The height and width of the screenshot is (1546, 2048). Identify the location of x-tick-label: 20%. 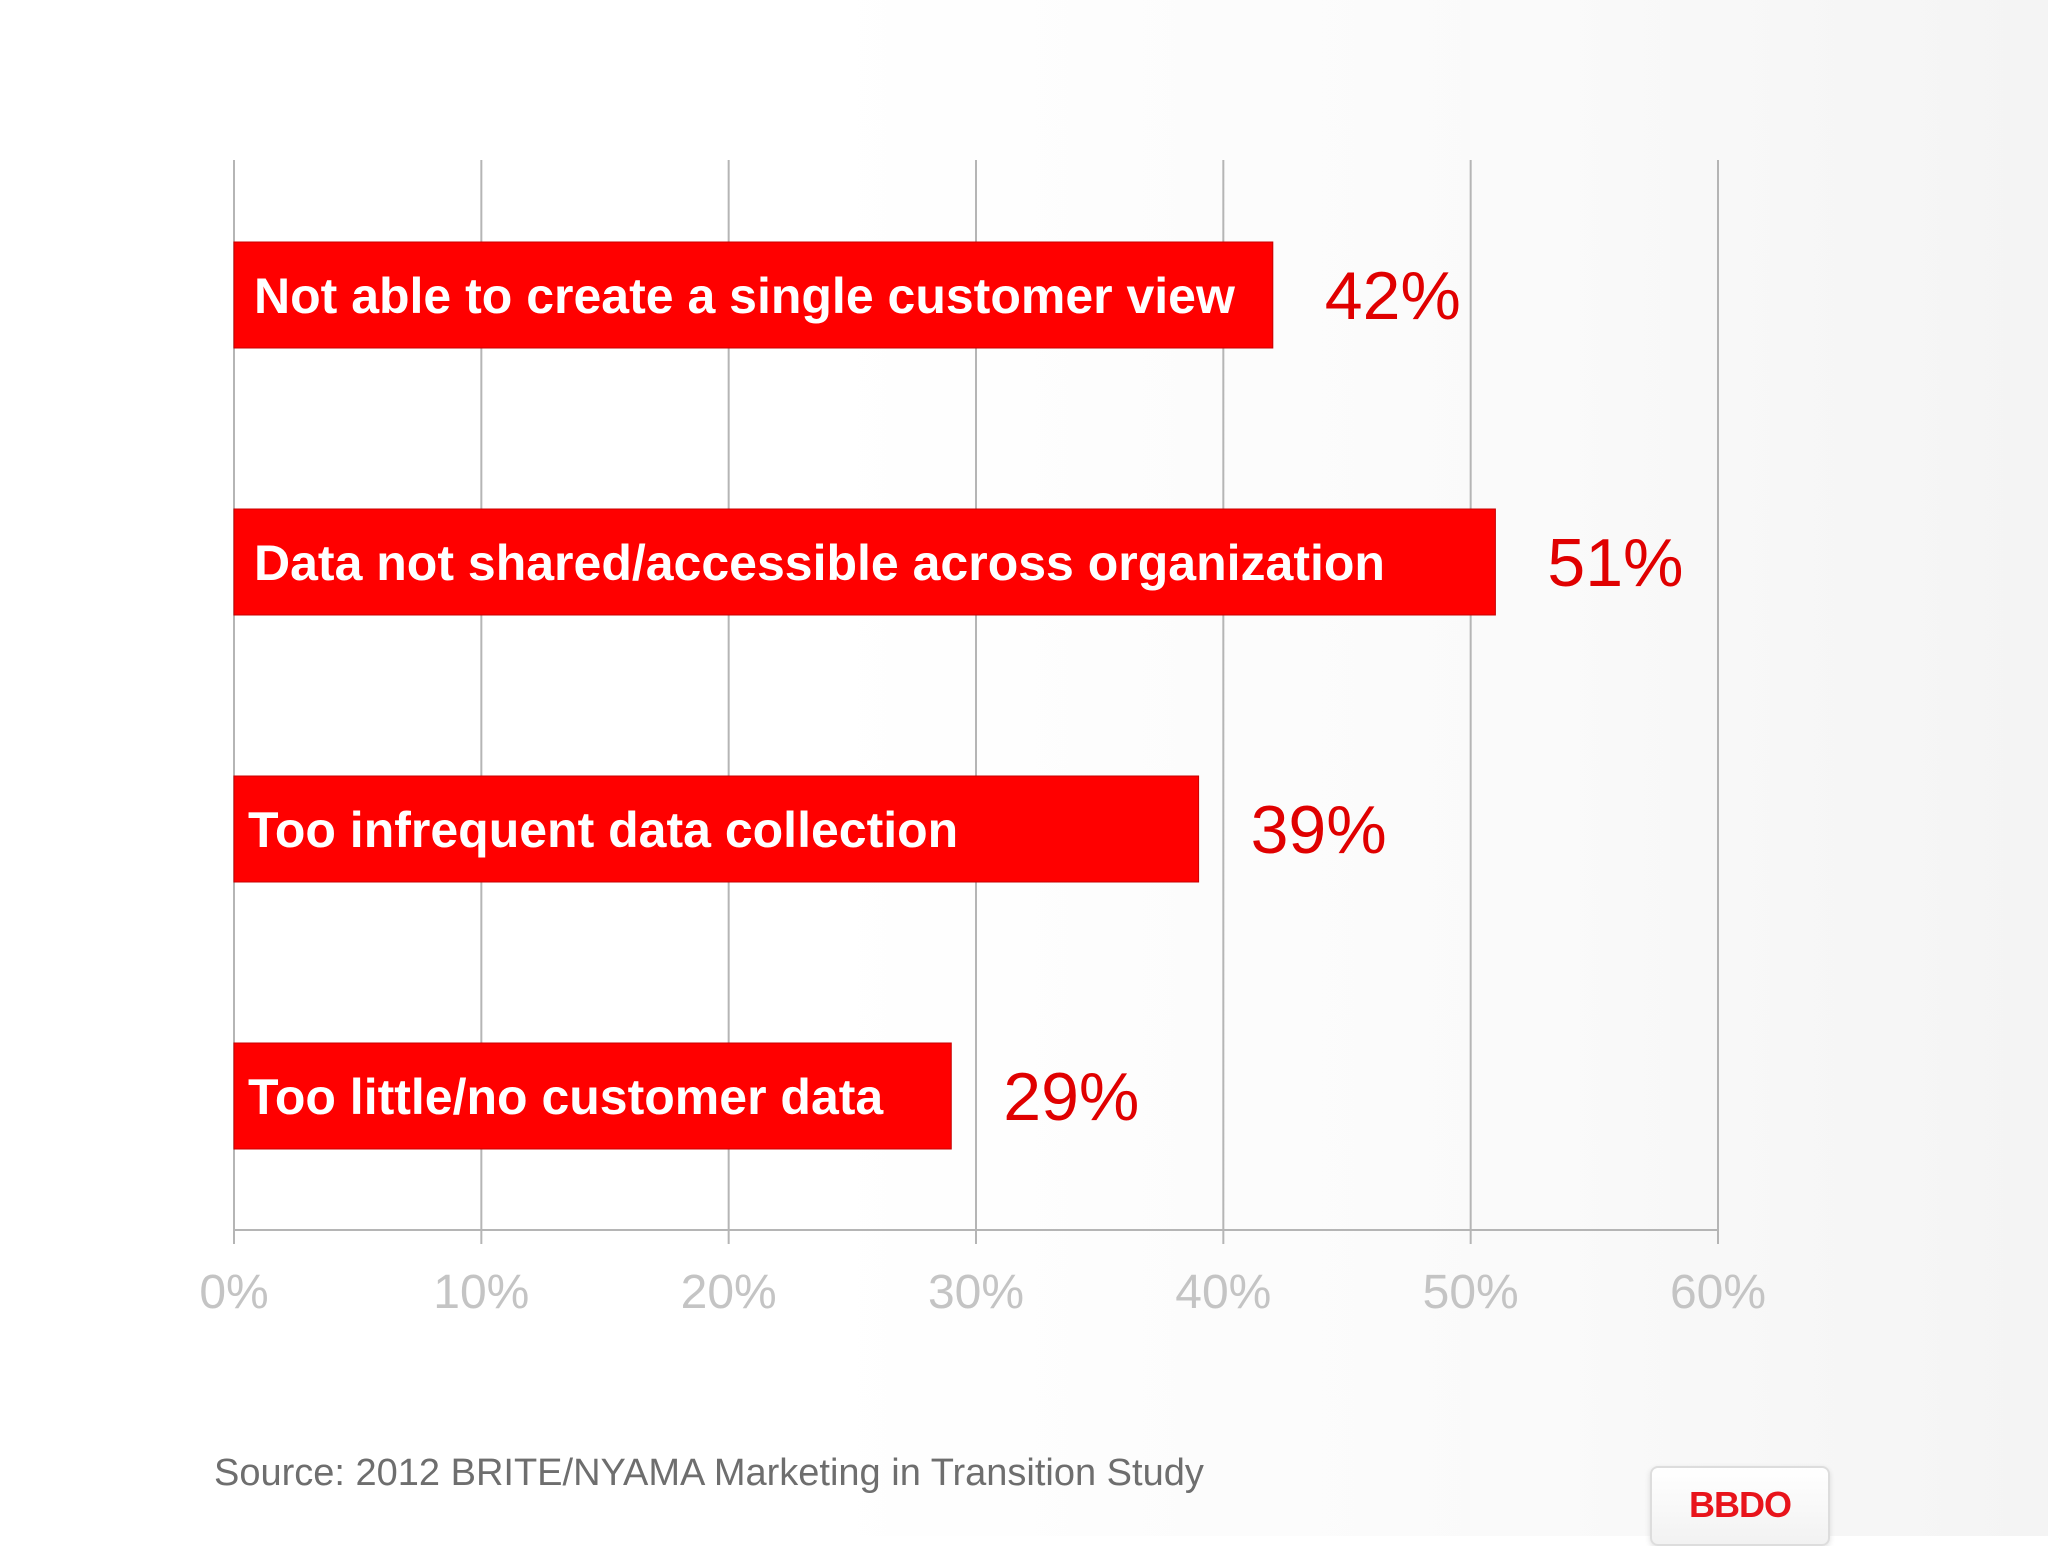
(729, 1292).